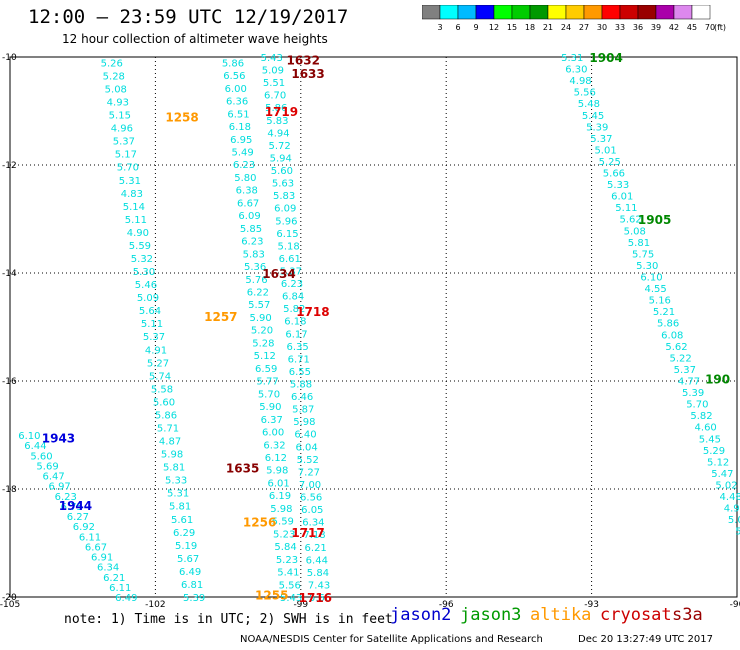  What do you see at coordinates (580, 81) in the screenshot?
I see `wave-height-value: 4.98` at bounding box center [580, 81].